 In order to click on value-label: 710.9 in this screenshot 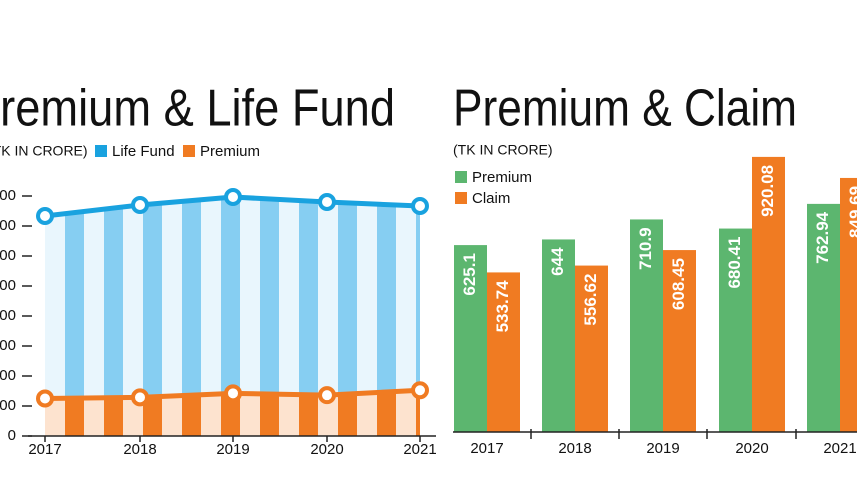, I will do `click(645, 248)`.